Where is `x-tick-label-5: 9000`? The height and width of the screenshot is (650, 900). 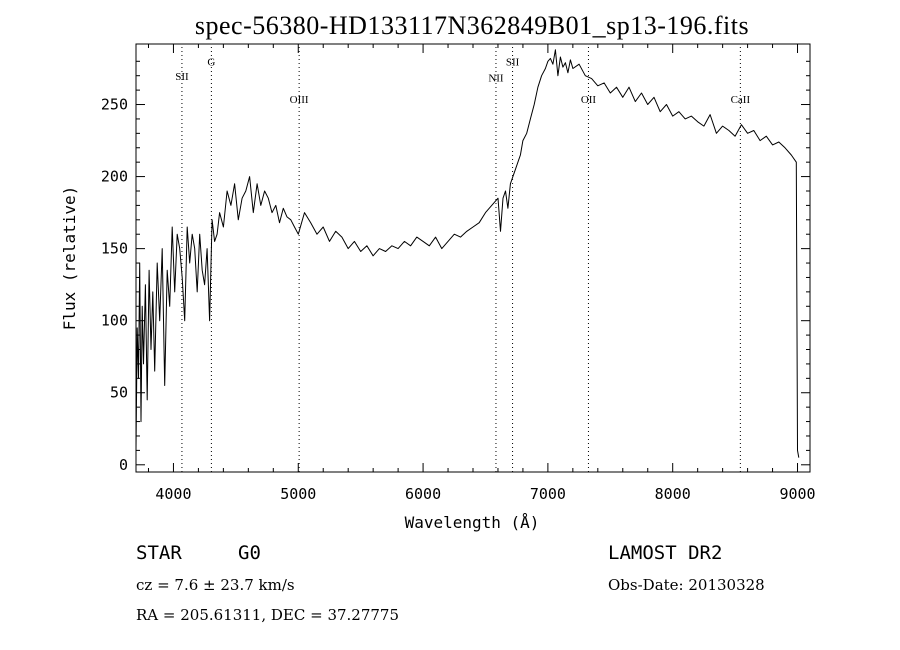
x-tick-label-5: 9000 is located at coordinates (797, 494).